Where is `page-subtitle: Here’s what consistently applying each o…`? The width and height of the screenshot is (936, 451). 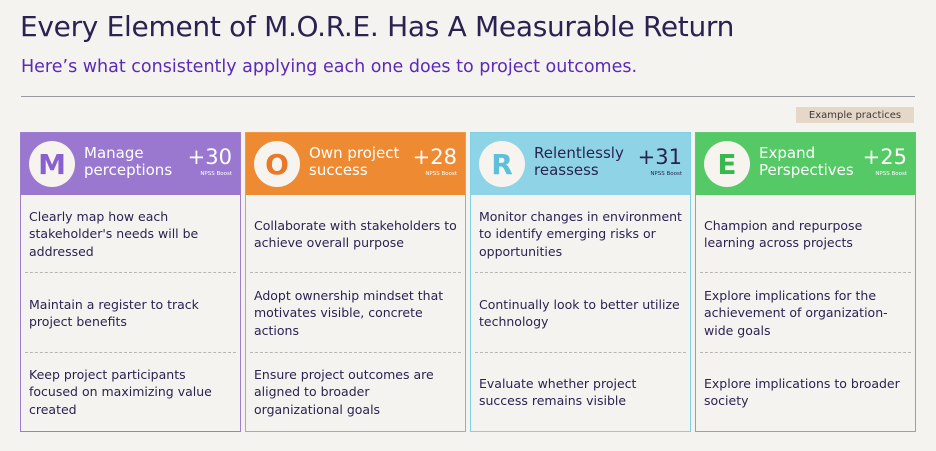
page-subtitle: Here’s what consistently applying each o… is located at coordinates (329, 67).